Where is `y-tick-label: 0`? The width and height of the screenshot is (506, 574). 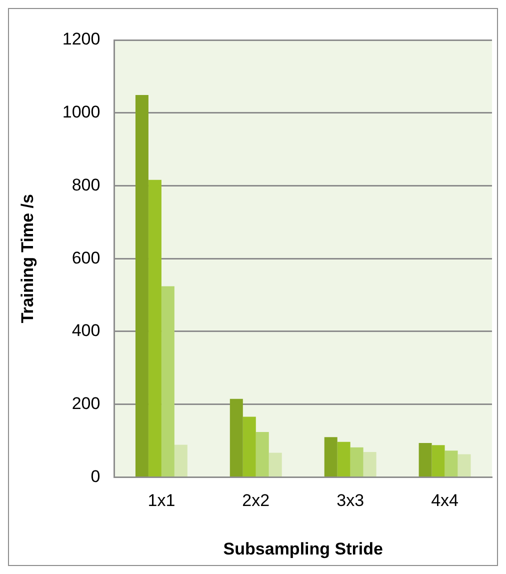
y-tick-label: 0 is located at coordinates (95, 476).